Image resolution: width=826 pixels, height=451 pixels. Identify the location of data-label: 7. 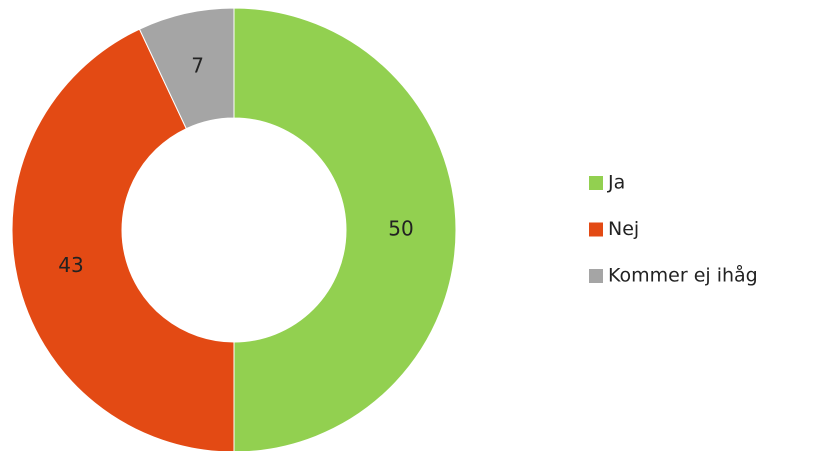
(197, 66).